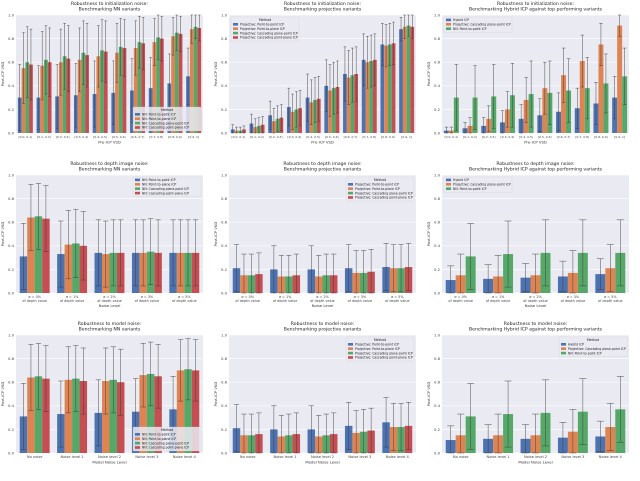 The height and width of the screenshot is (481, 640). What do you see at coordinates (322, 164) in the screenshot?
I see `chart-title: Robustness to depth image noise:` at bounding box center [322, 164].